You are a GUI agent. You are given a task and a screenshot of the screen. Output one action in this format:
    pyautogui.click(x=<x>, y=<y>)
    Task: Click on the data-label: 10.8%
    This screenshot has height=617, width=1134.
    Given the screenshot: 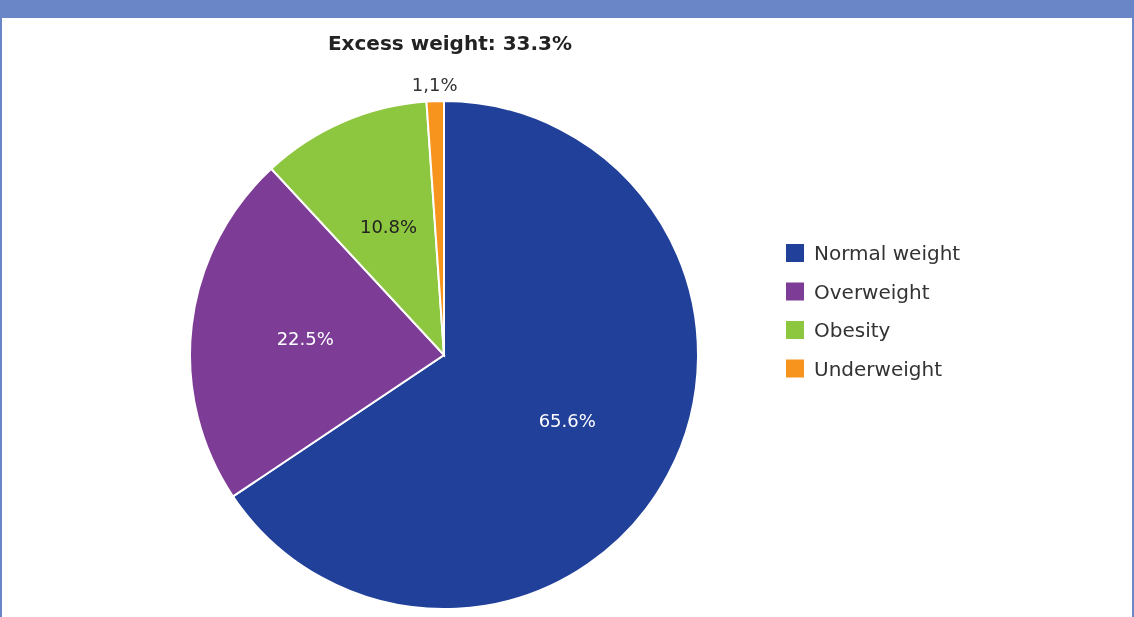 What is the action you would take?
    pyautogui.click(x=388, y=227)
    